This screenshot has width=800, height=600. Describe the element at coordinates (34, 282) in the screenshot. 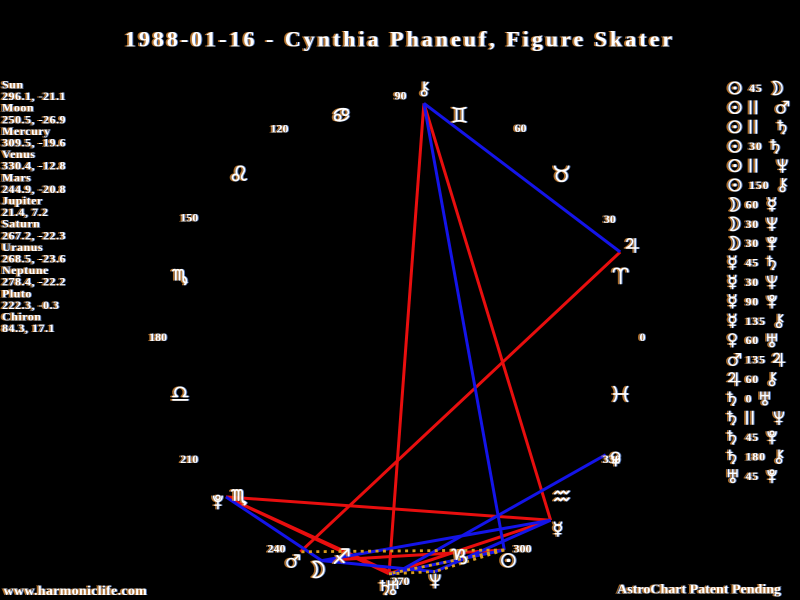

I see `svg-text: 278.4, -22.2` at that location.